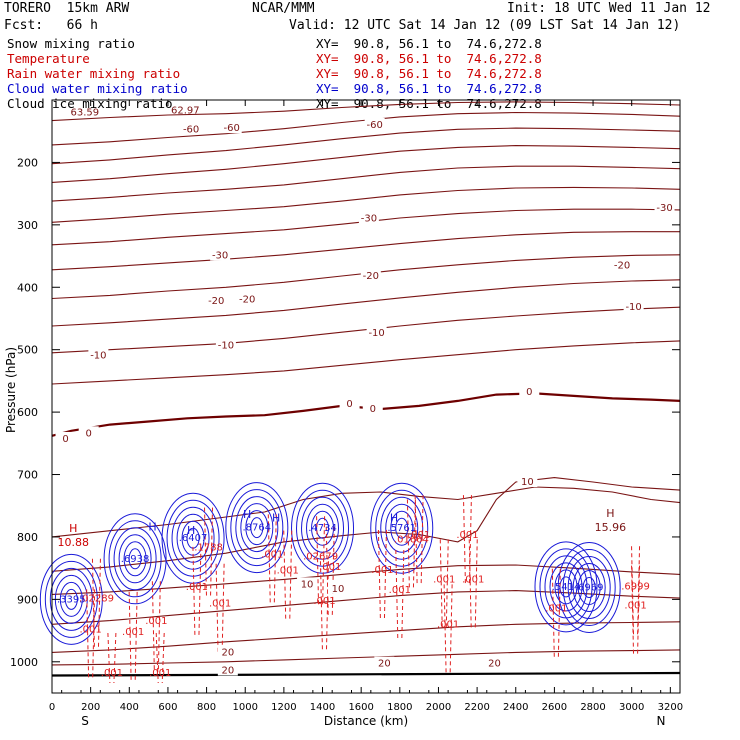  I want to click on surface-line, so click(366, 674).